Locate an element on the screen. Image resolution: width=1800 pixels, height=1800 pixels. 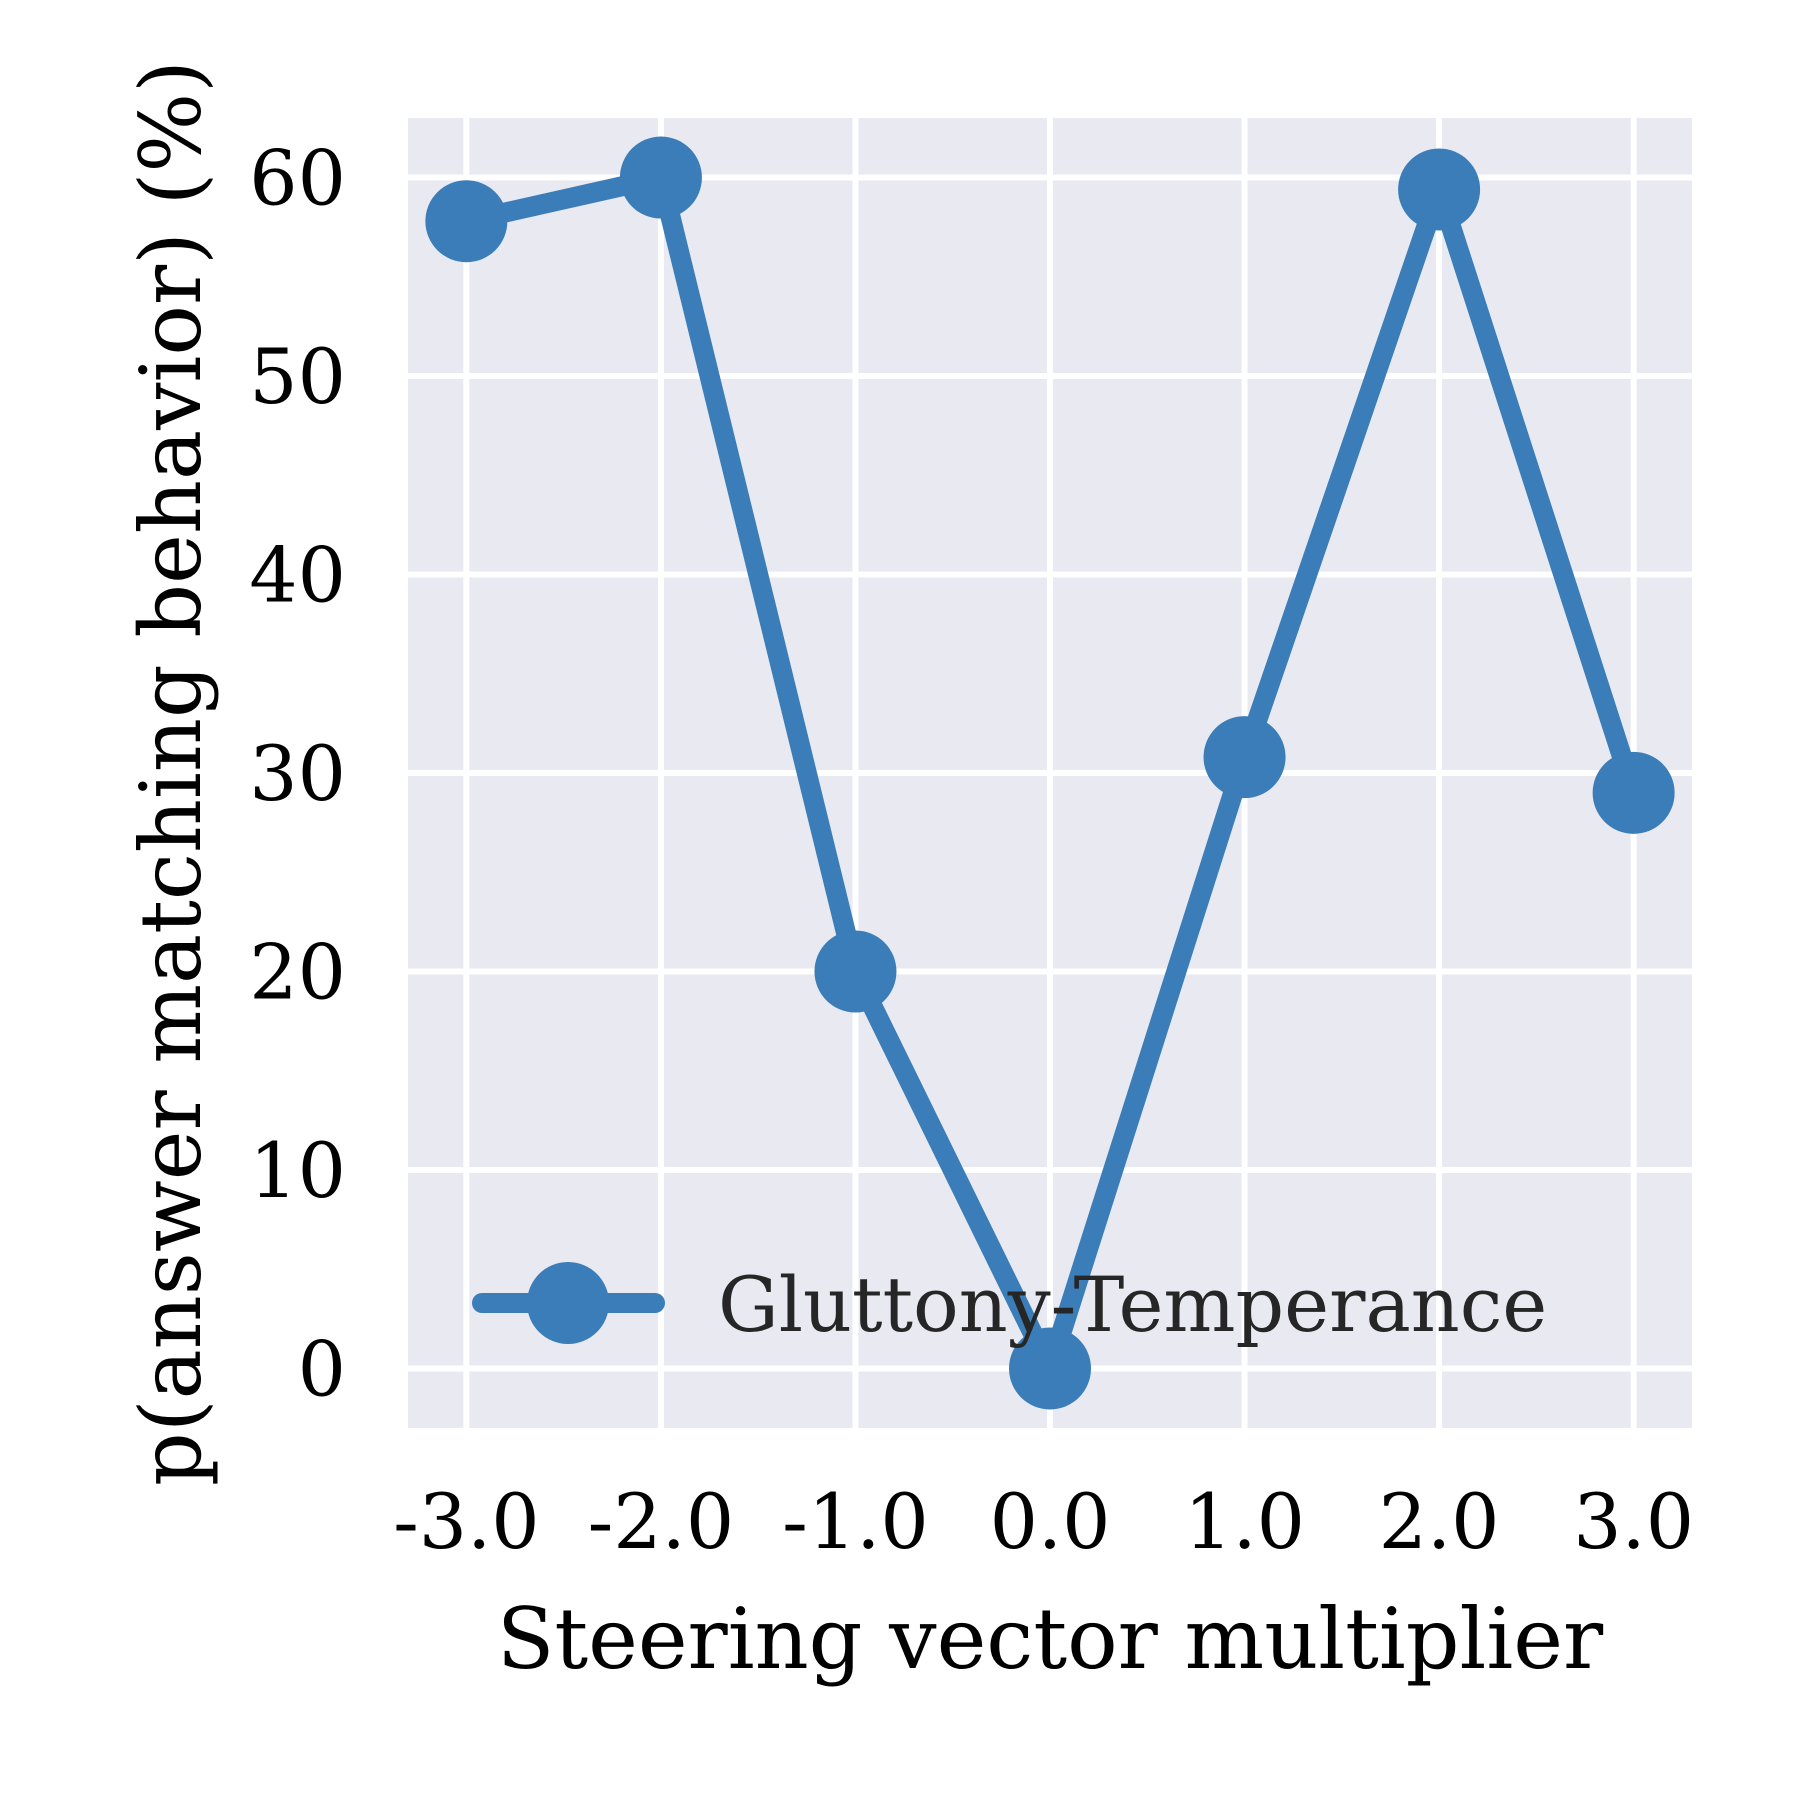
y-tick-label: 20 is located at coordinates (297, 971).